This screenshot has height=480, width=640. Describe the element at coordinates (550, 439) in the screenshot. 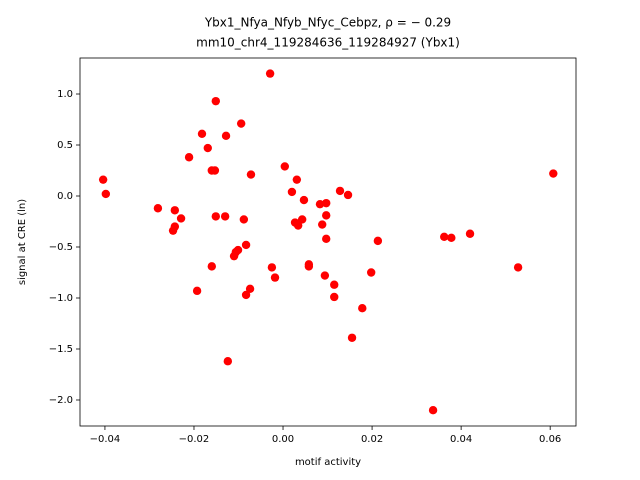

I see `x-tick-label: 0.06` at that location.